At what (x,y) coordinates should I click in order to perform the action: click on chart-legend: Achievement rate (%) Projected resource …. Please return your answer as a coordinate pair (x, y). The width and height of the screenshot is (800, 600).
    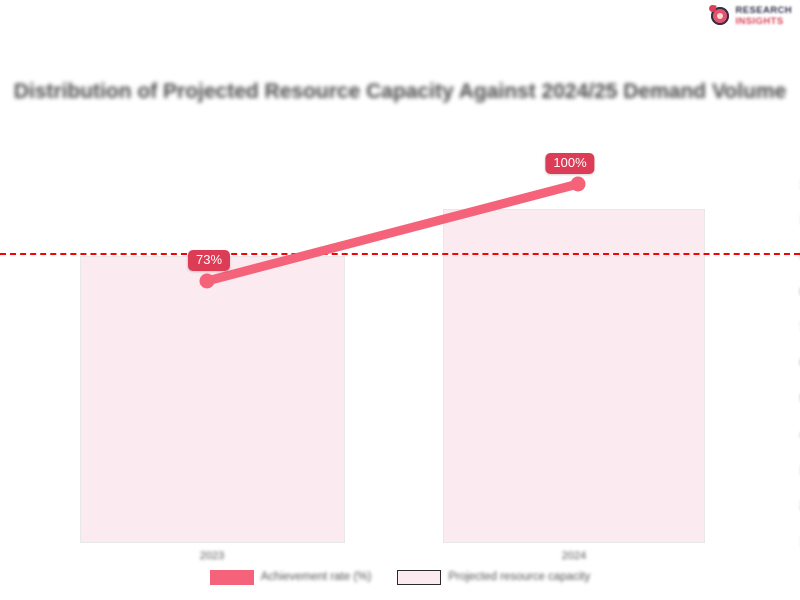
    Looking at the image, I should click on (400, 577).